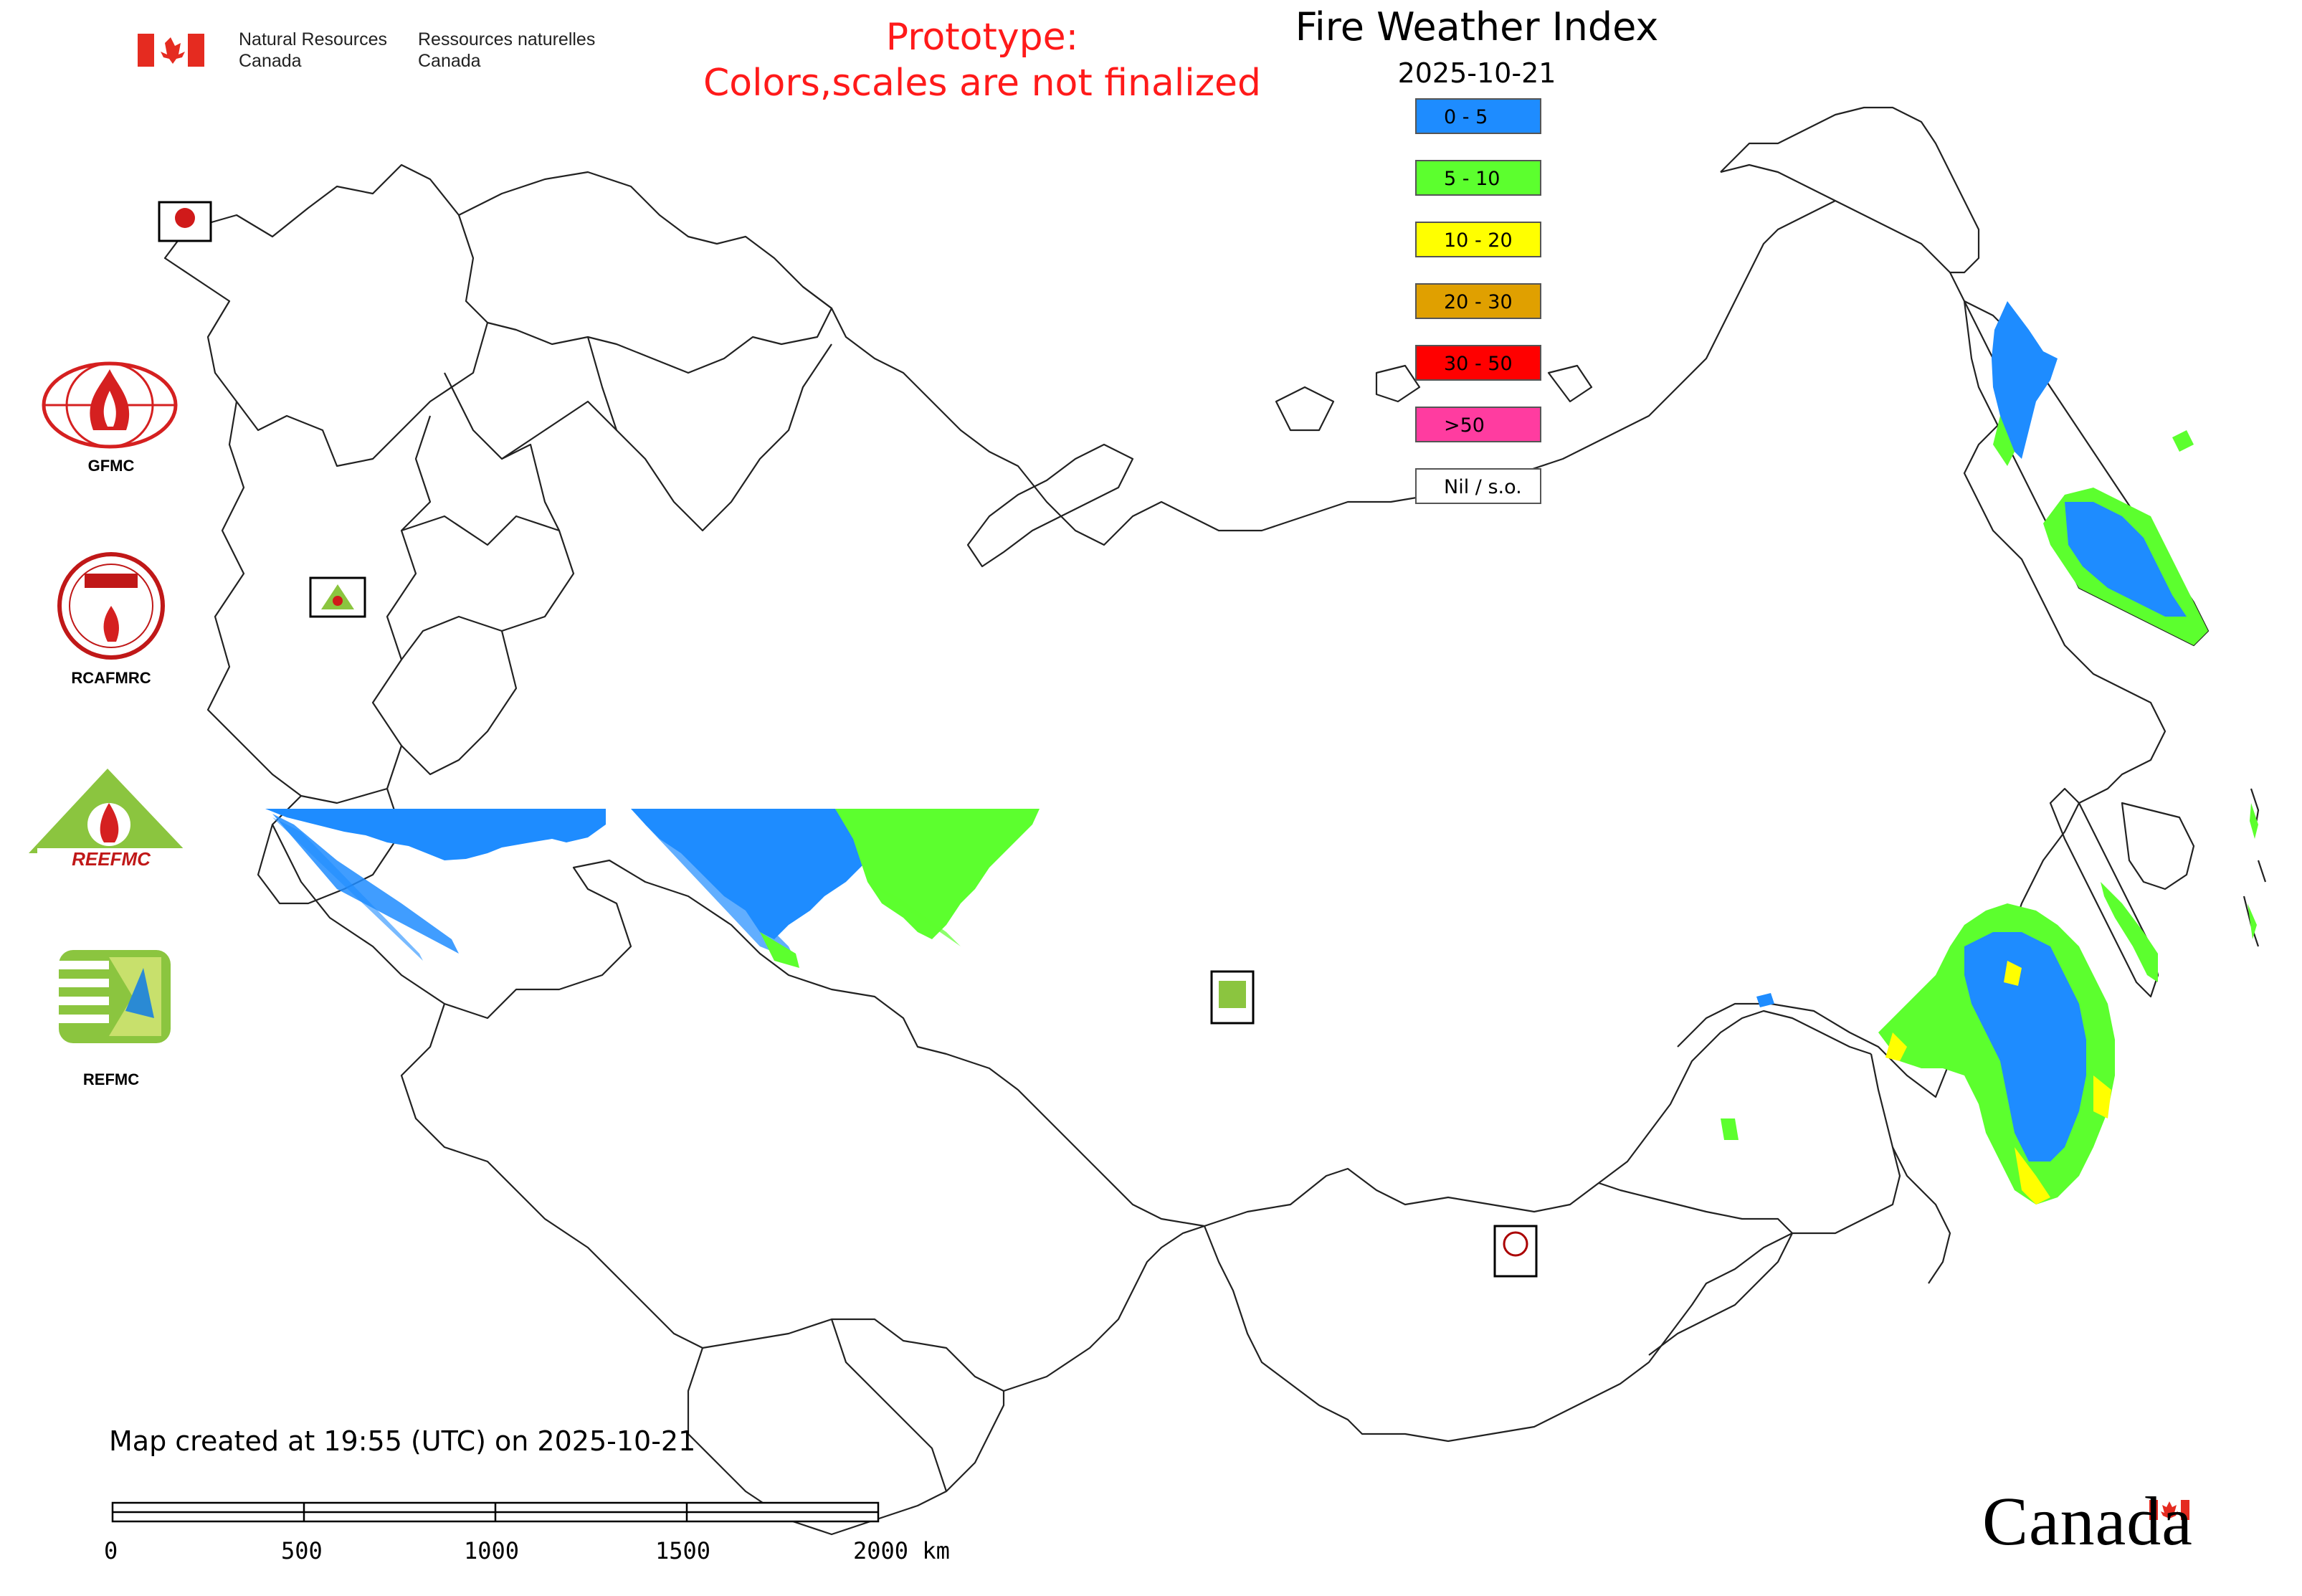  Describe the element at coordinates (495, 1512) in the screenshot. I see `scale-bar` at that location.